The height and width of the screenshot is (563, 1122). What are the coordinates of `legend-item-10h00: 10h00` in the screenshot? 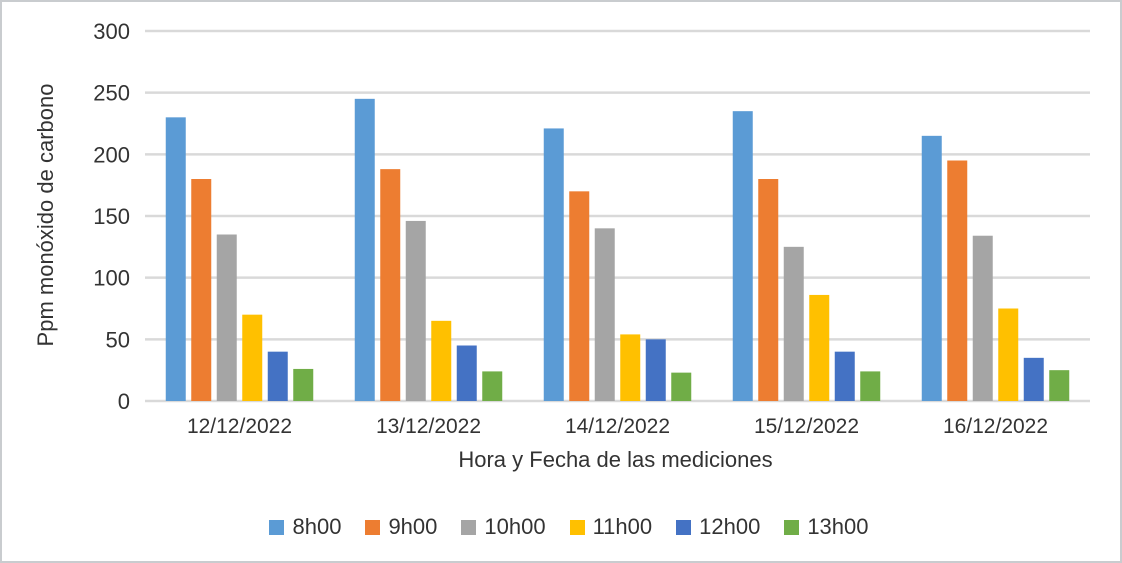 It's located at (503, 526).